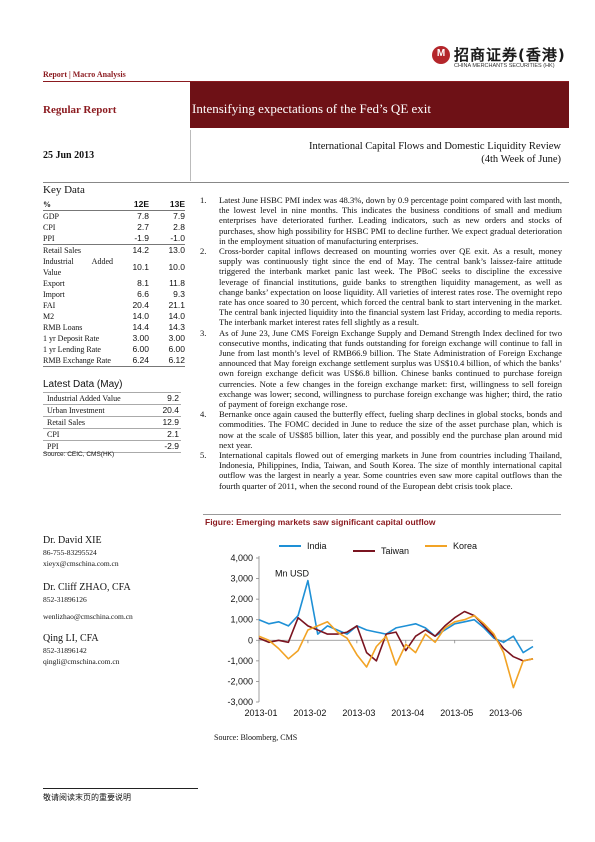 The height and width of the screenshot is (842, 595). What do you see at coordinates (456, 713) in the screenshot?
I see `x-tick-label: 2013-05` at bounding box center [456, 713].